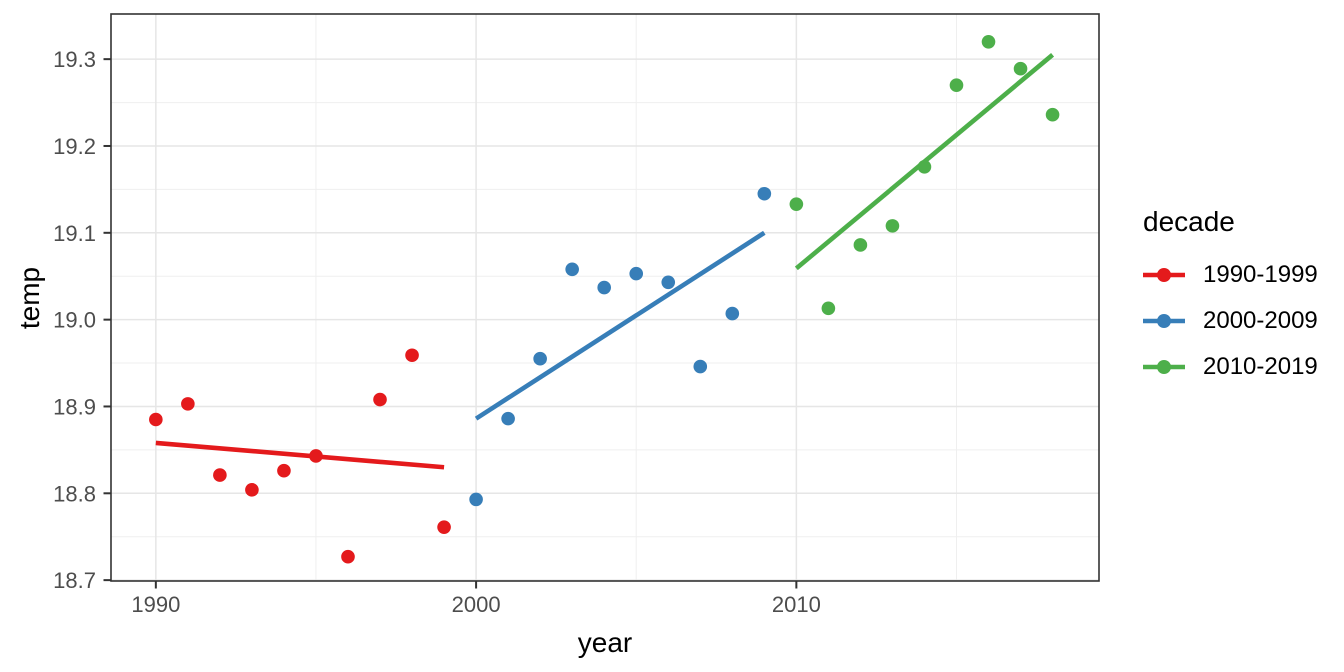  I want to click on x-tick-label: 2010, so click(796, 604).